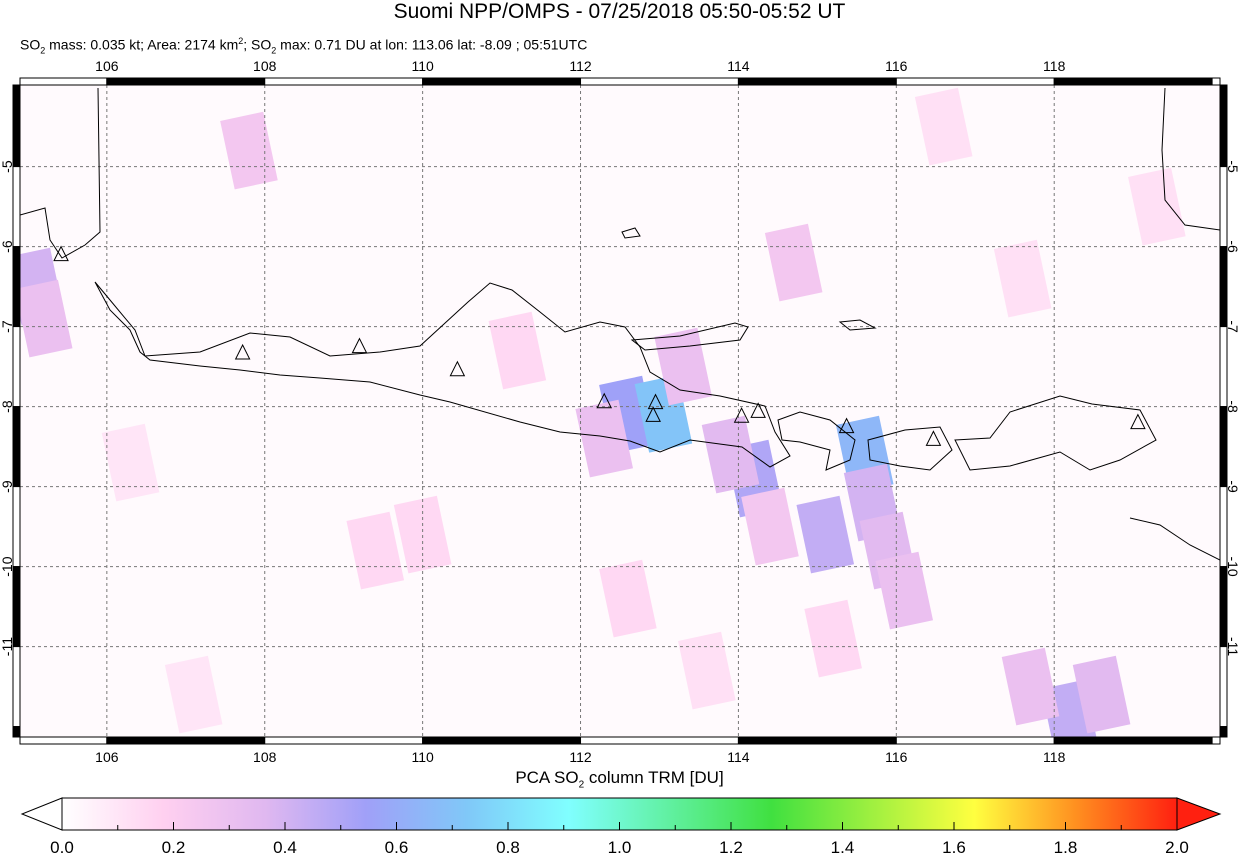 This screenshot has height=855, width=1239. What do you see at coordinates (7, 406) in the screenshot?
I see `lat-tick-label-left: -8` at bounding box center [7, 406].